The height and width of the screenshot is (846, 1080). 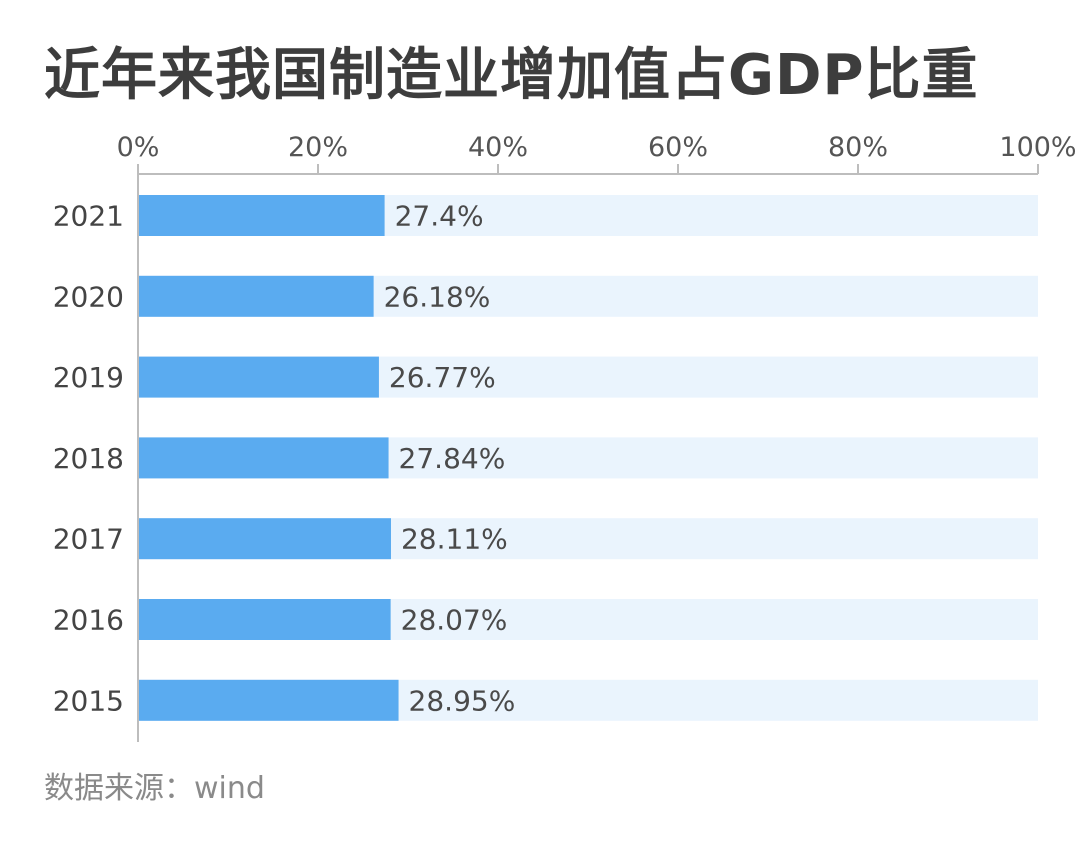 What do you see at coordinates (498, 147) in the screenshot?
I see `x-tick-label: 40%` at bounding box center [498, 147].